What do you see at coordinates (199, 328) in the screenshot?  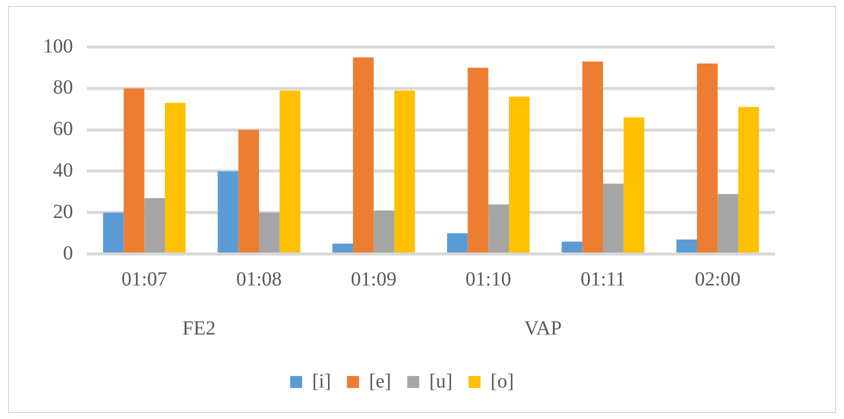 I see `text: FE2` at bounding box center [199, 328].